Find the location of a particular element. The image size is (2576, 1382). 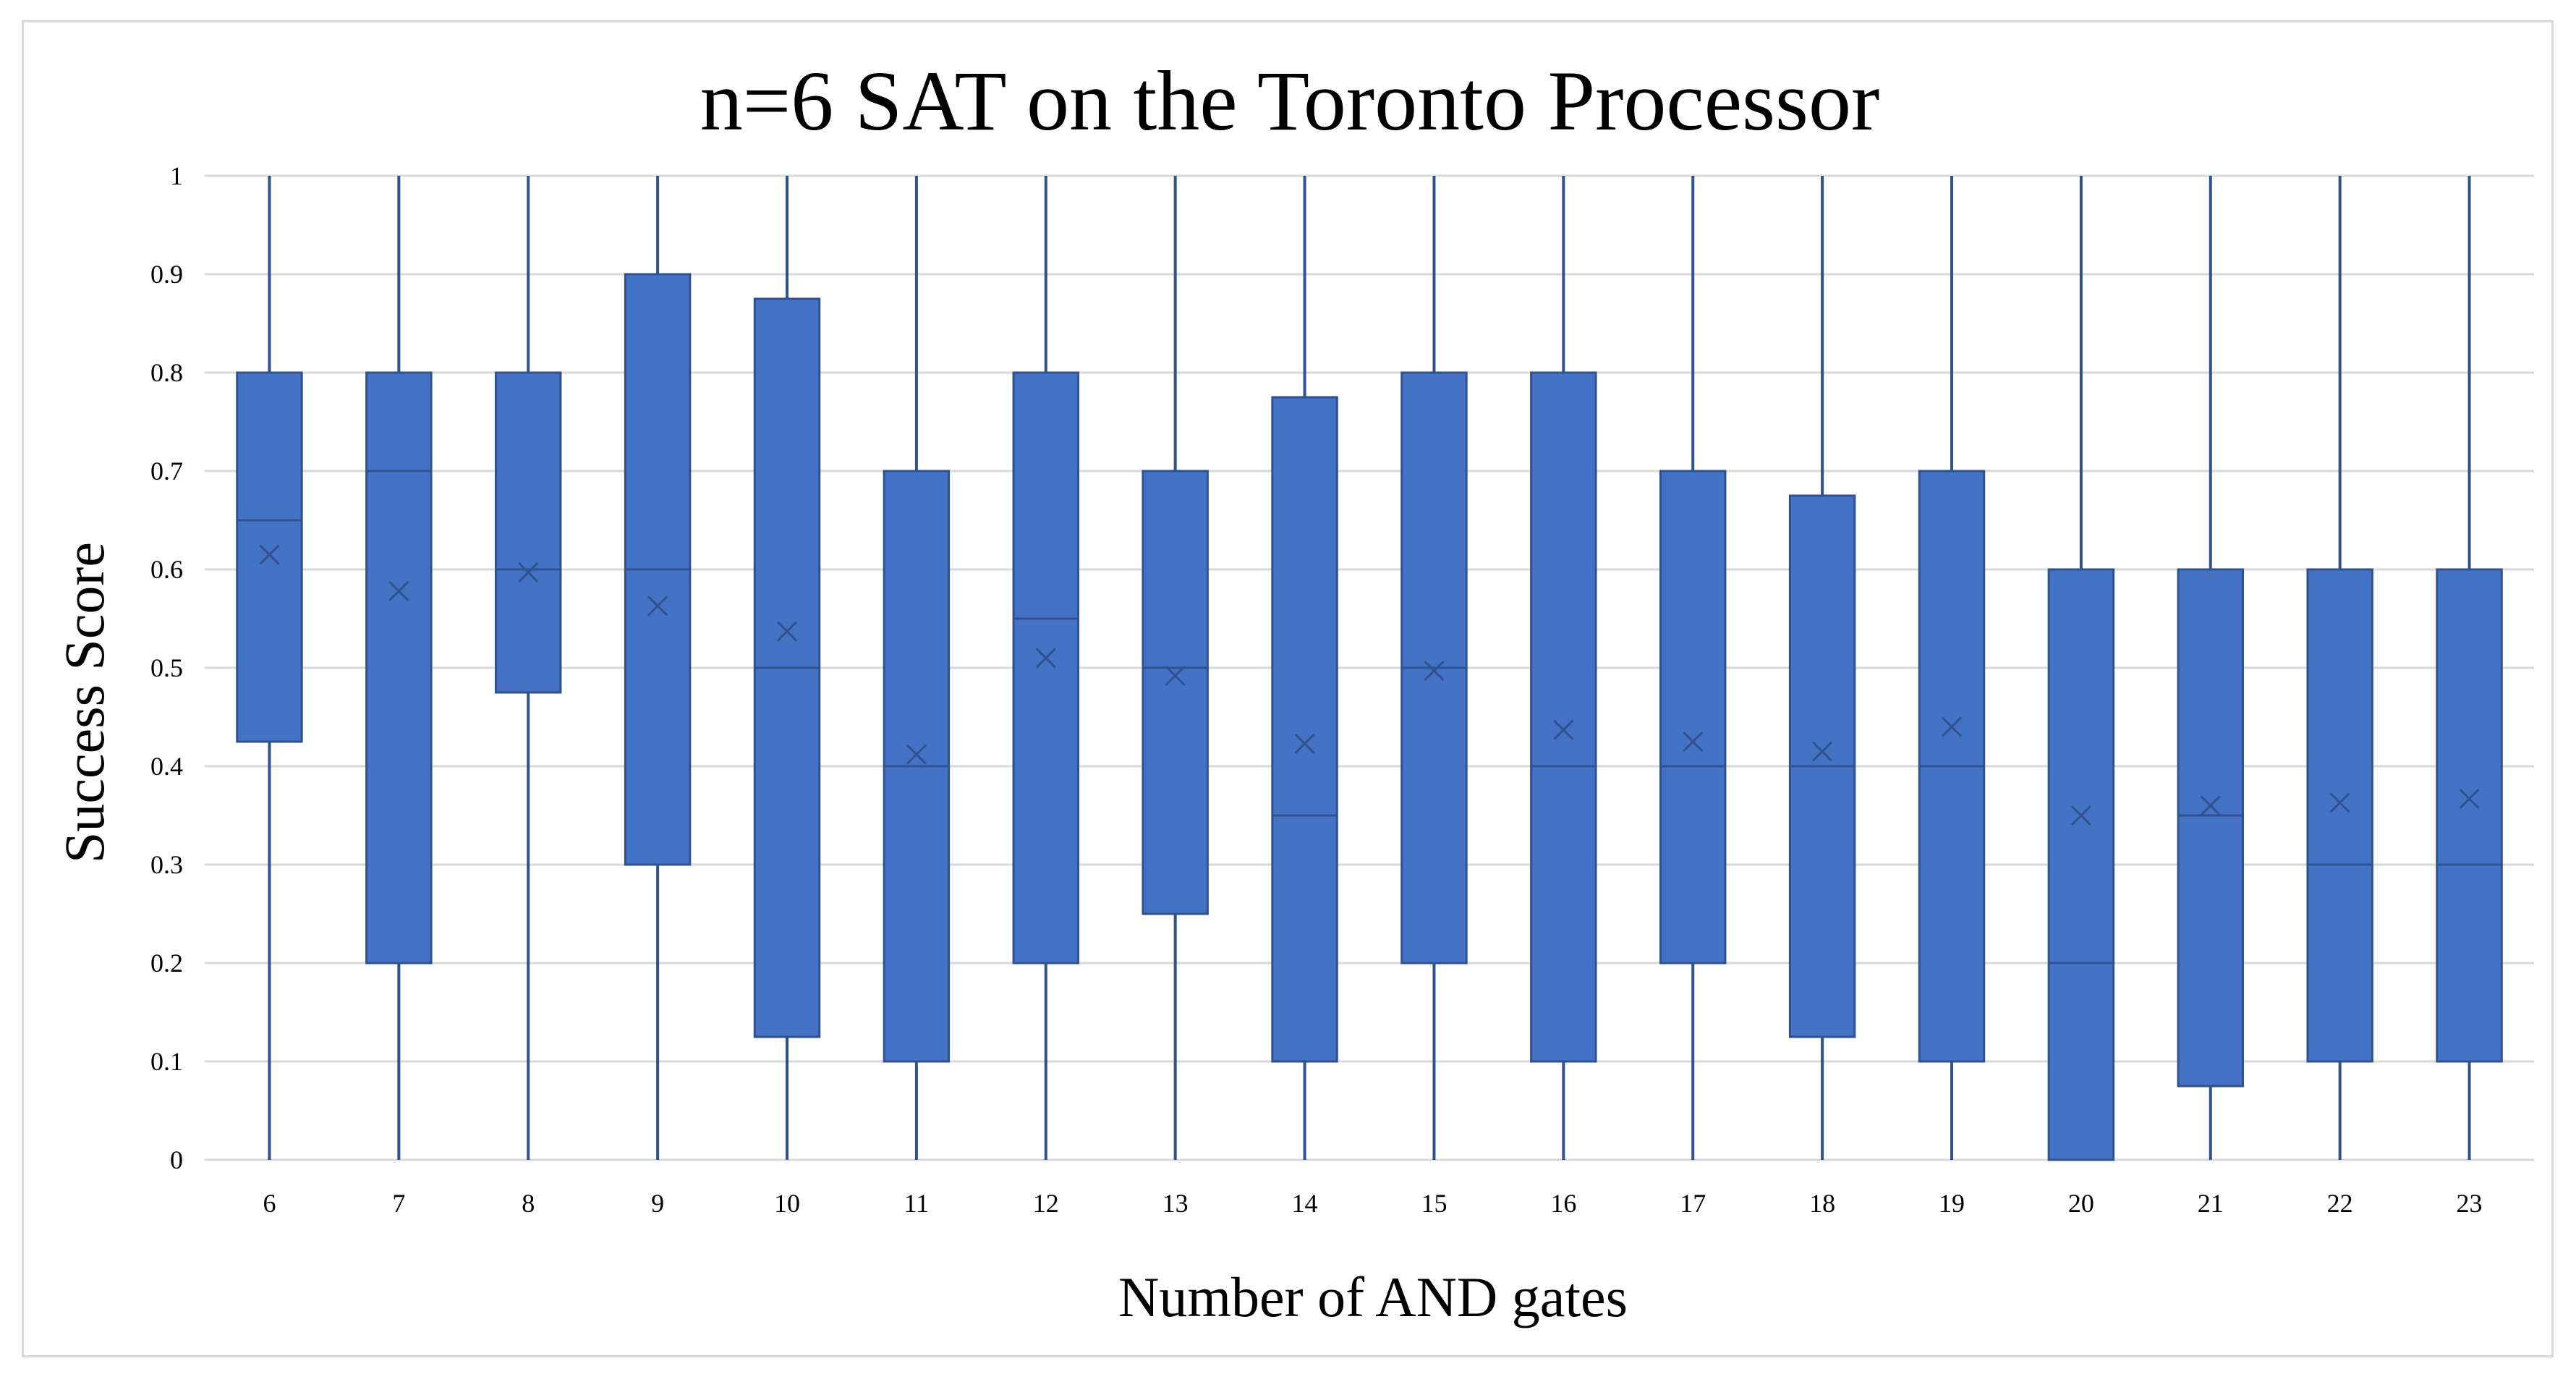

x-tick-label: 12 is located at coordinates (1046, 1203).